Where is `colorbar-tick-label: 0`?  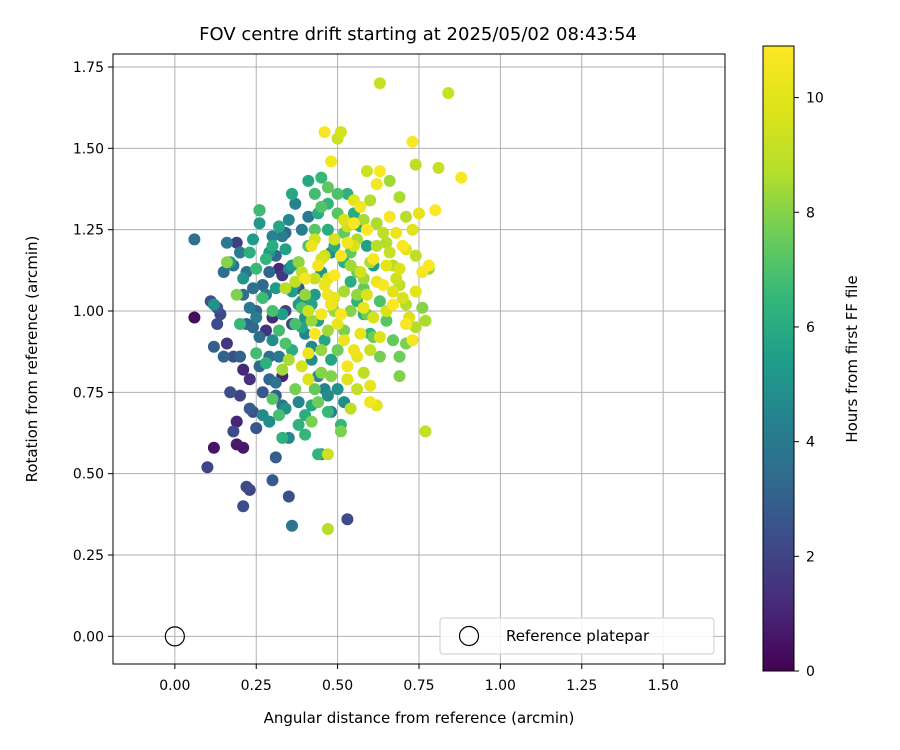 colorbar-tick-label: 0 is located at coordinates (810, 672).